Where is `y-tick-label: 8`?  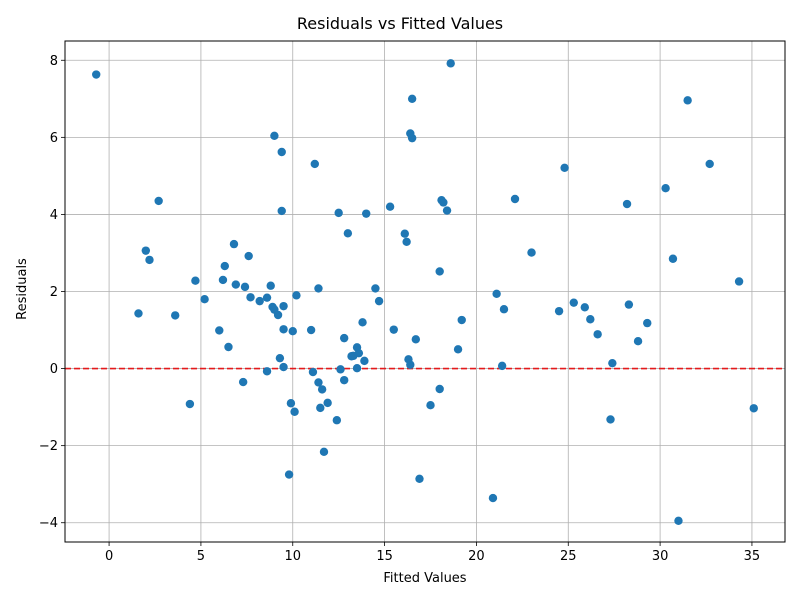
y-tick-label: 8 is located at coordinates (54, 61).